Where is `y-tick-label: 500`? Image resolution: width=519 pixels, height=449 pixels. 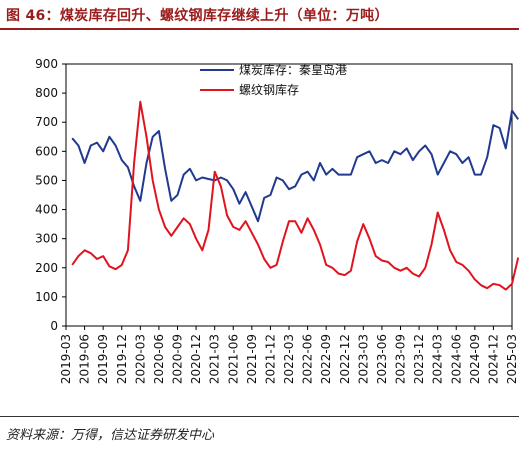
y-tick-label: 500 is located at coordinates (46, 180).